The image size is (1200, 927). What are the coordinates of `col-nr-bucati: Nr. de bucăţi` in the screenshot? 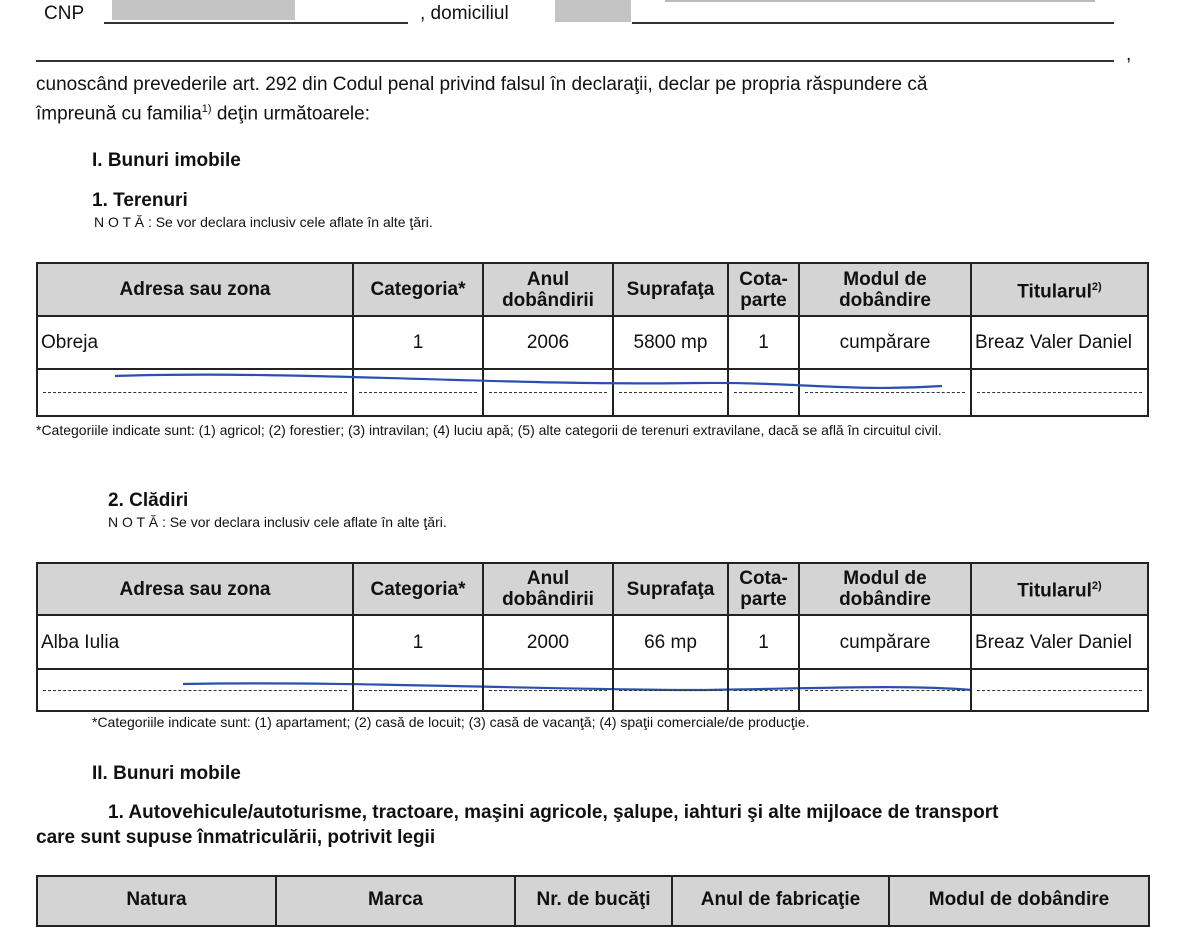 It's located at (593, 901).